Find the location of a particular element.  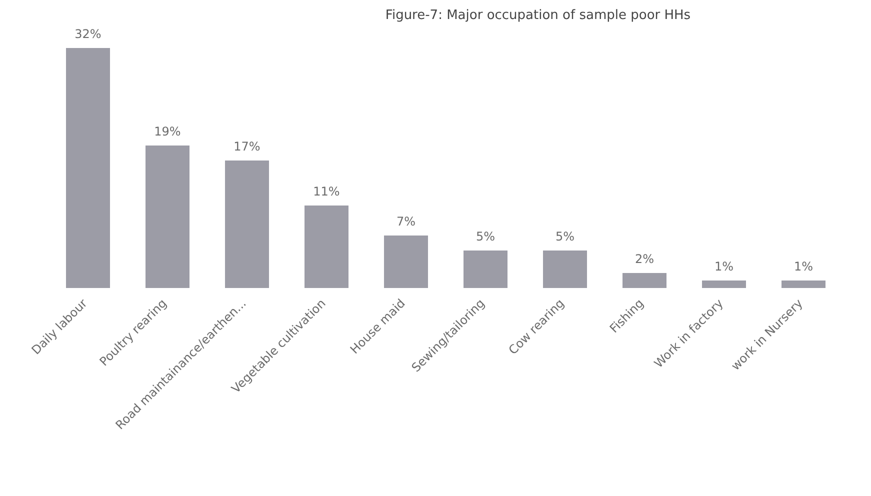

data-label: 32% is located at coordinates (88, 34).